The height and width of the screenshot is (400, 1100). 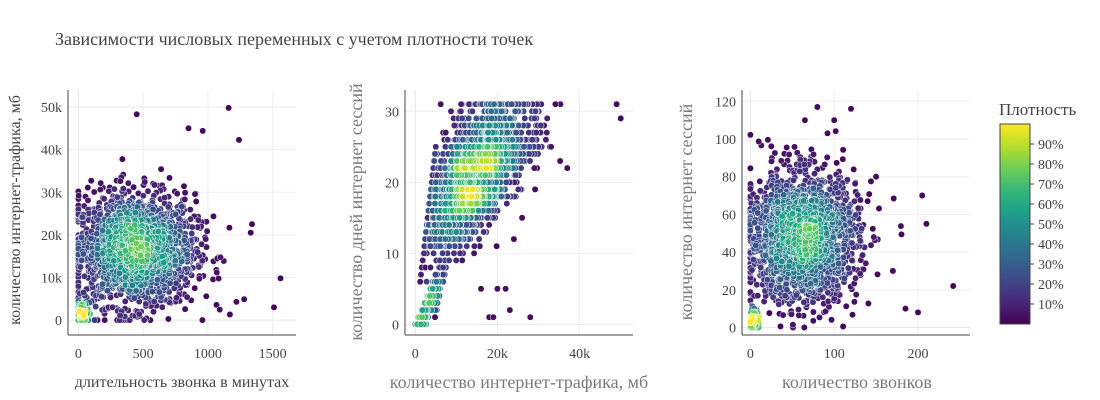 I want to click on x-tick-label: 1000, so click(x=208, y=354).